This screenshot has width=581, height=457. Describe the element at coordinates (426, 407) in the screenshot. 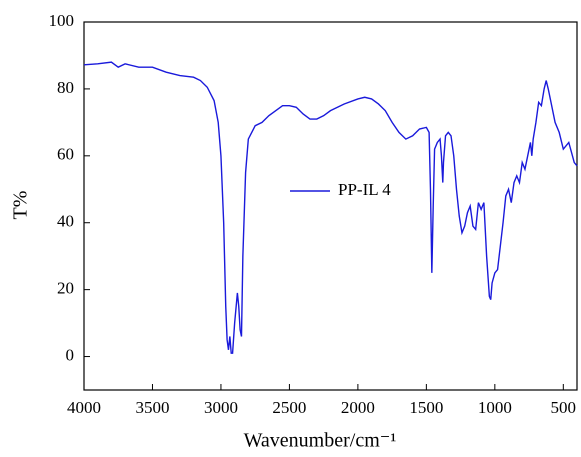

I see `x-tick-label: 1500` at that location.